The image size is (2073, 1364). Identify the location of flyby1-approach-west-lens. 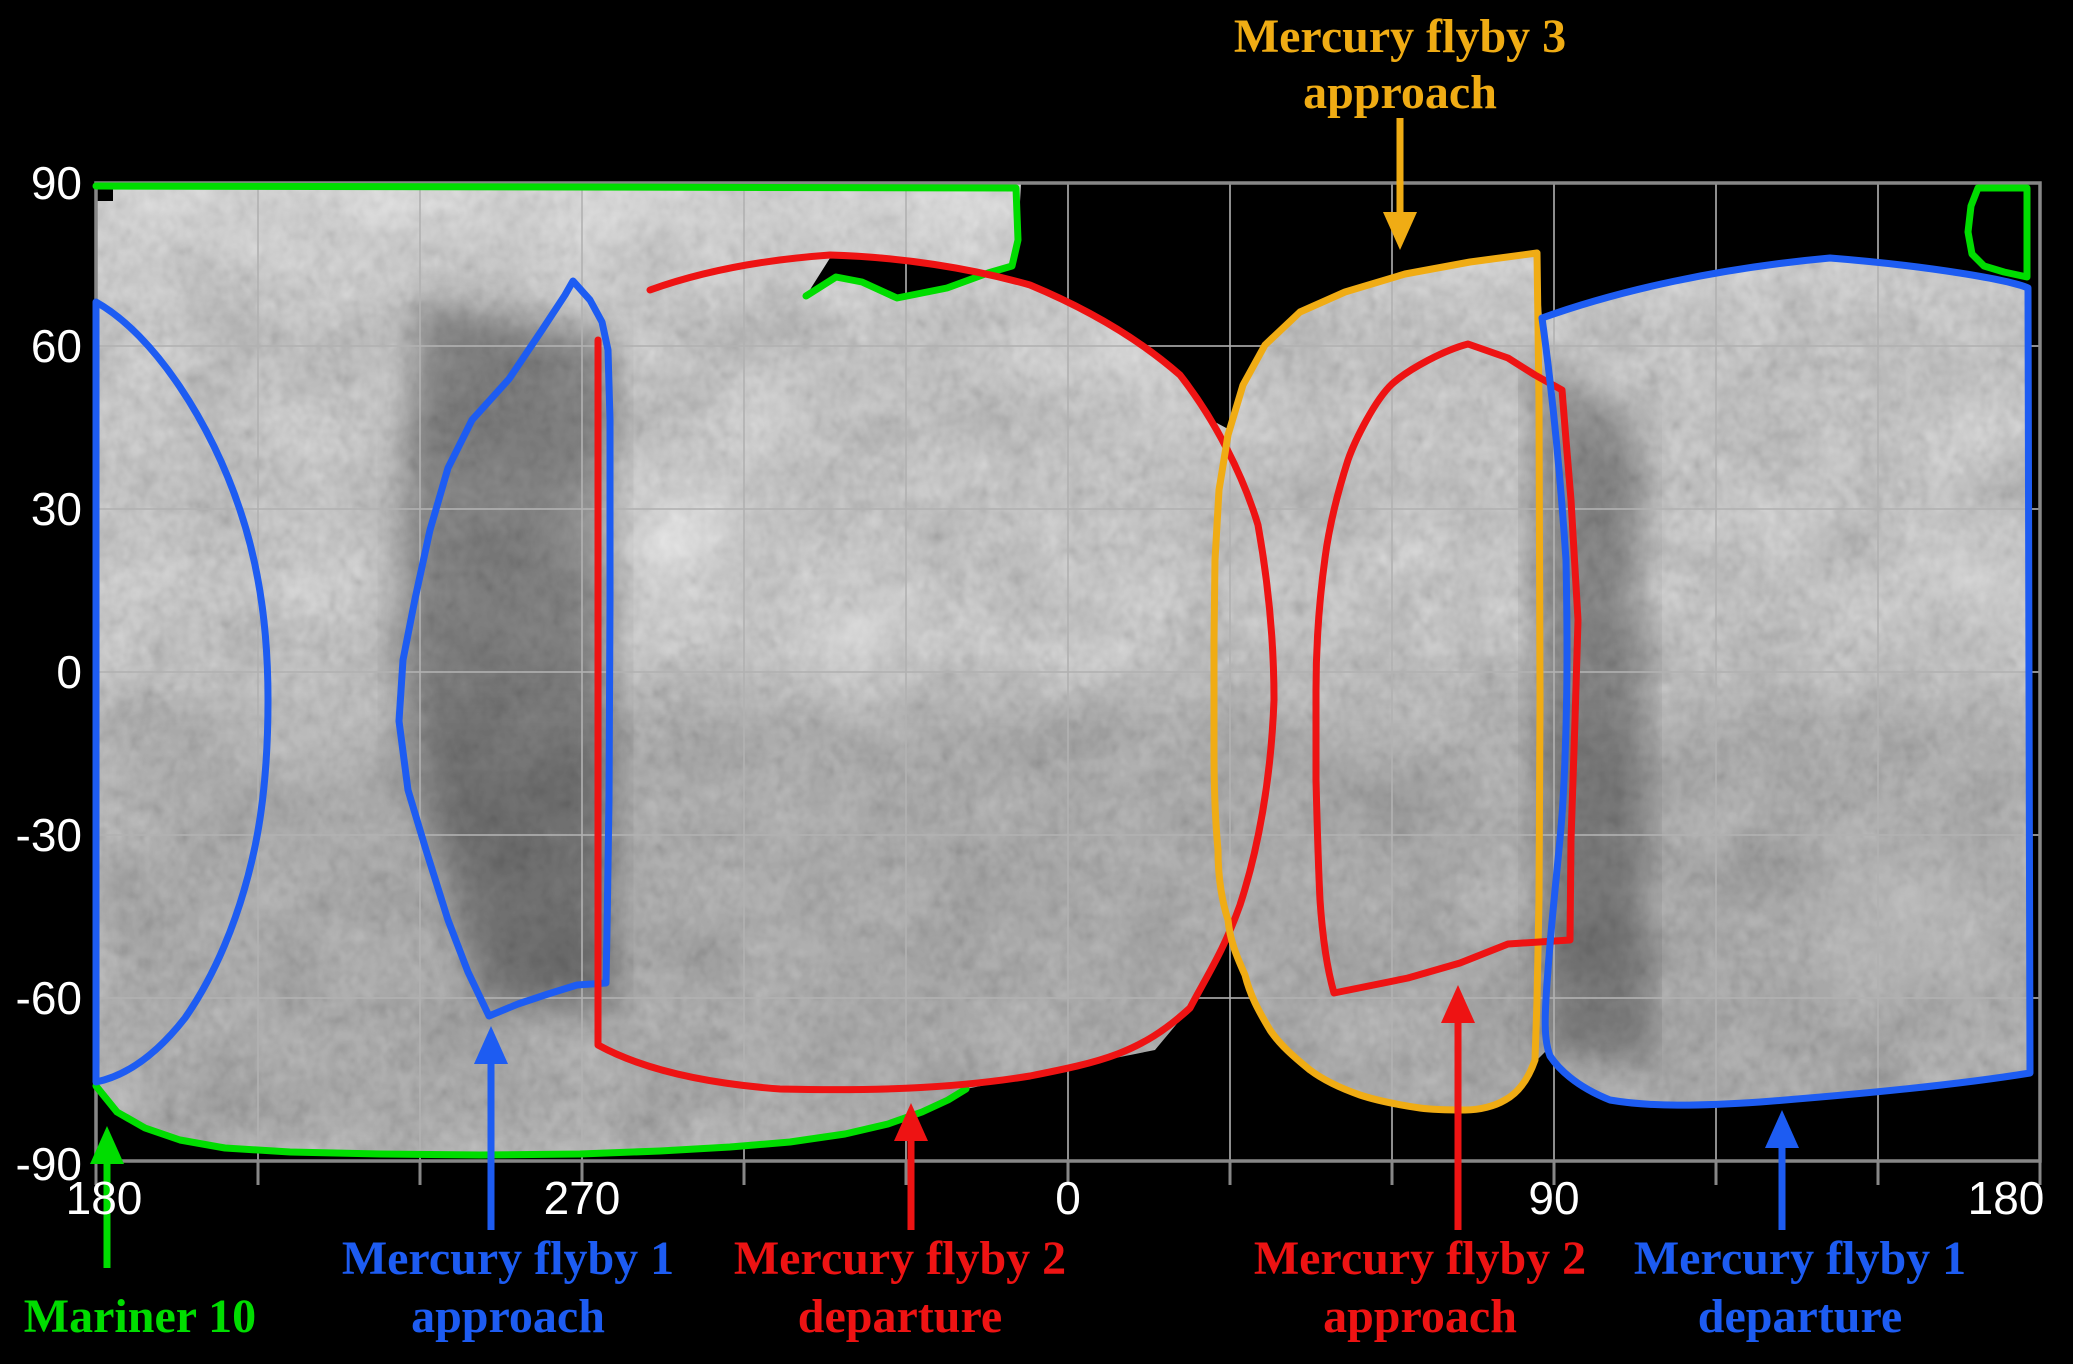
(182, 692).